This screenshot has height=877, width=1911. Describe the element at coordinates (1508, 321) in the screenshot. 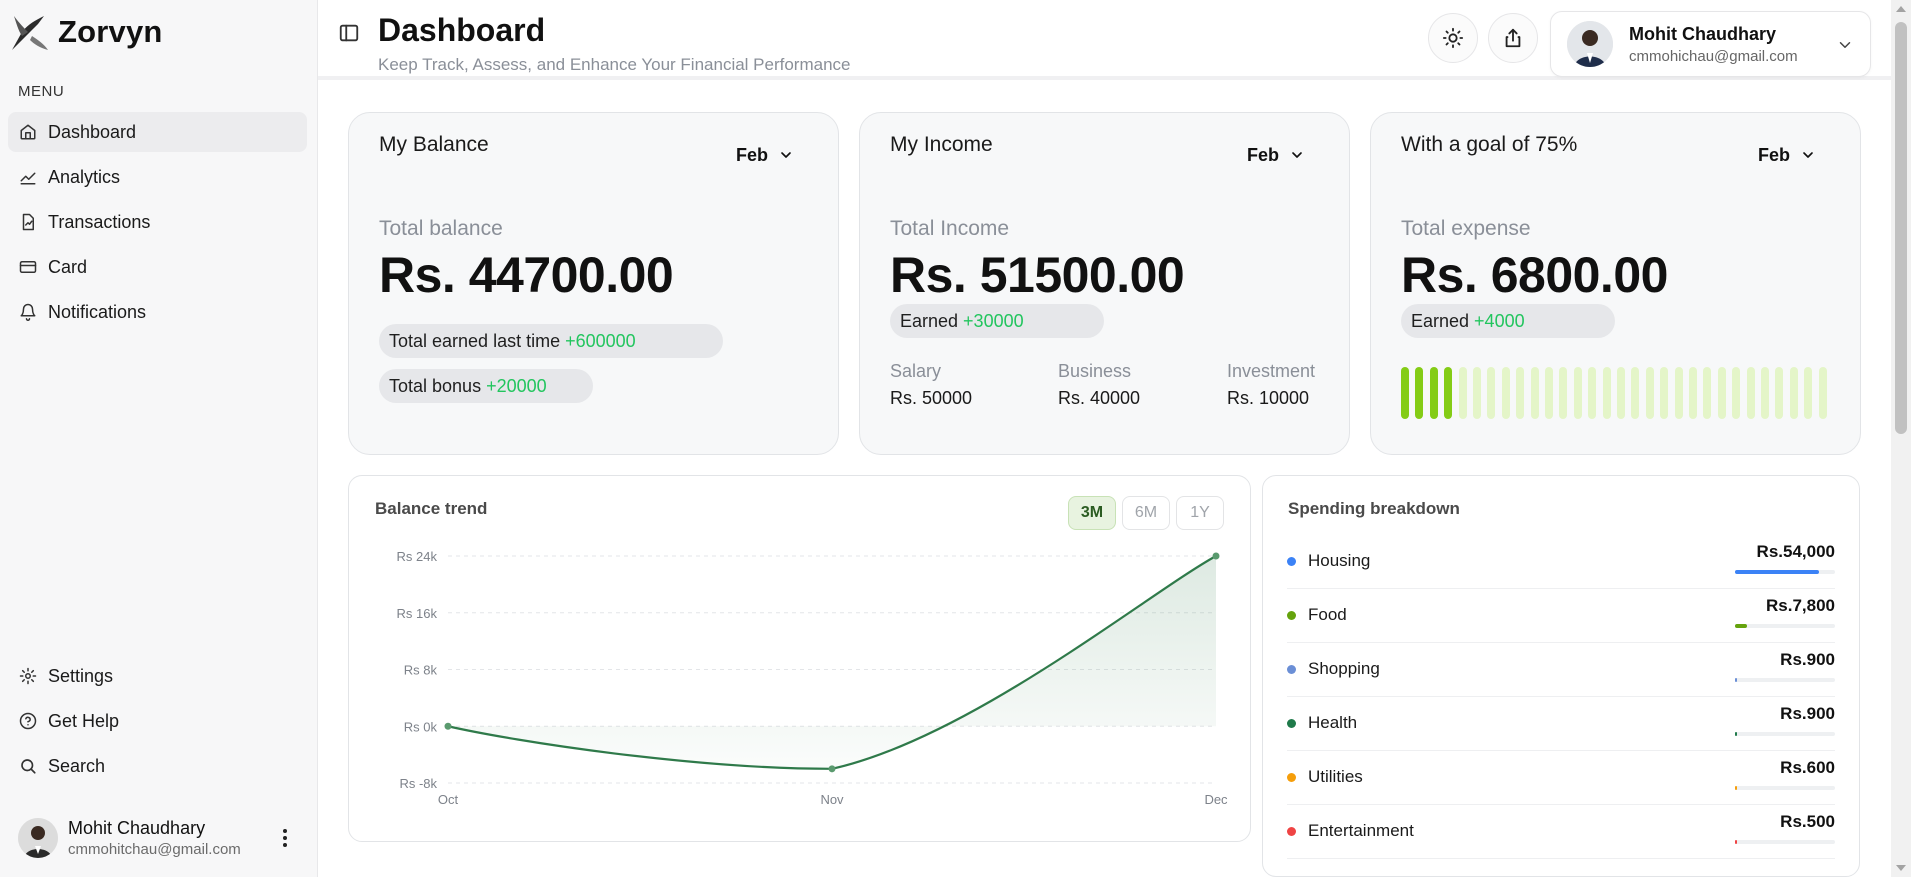

I see `earned-pill: Earned +4000` at that location.